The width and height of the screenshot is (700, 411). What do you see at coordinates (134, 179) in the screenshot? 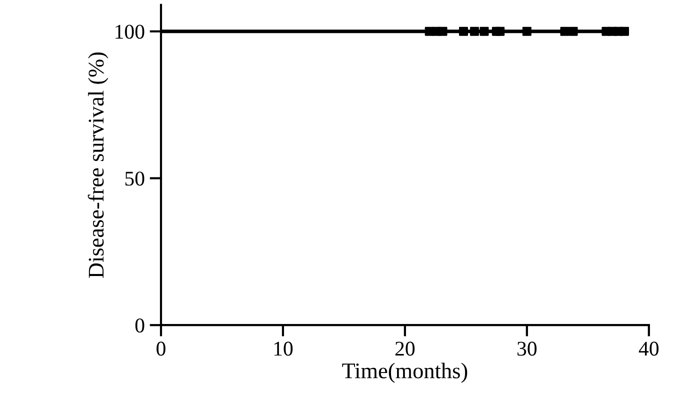
I see `y-tick-label: 50` at bounding box center [134, 179].